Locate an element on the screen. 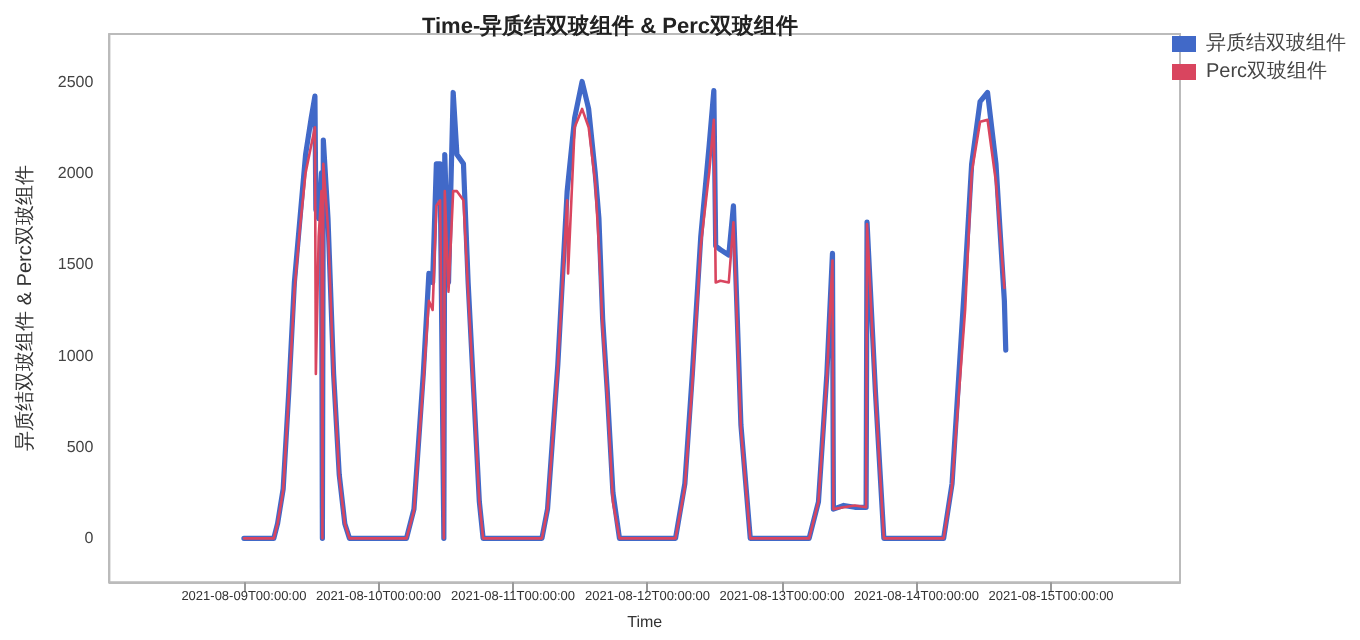 The image size is (1360, 640). y-tick-label: 1500 is located at coordinates (76, 264).